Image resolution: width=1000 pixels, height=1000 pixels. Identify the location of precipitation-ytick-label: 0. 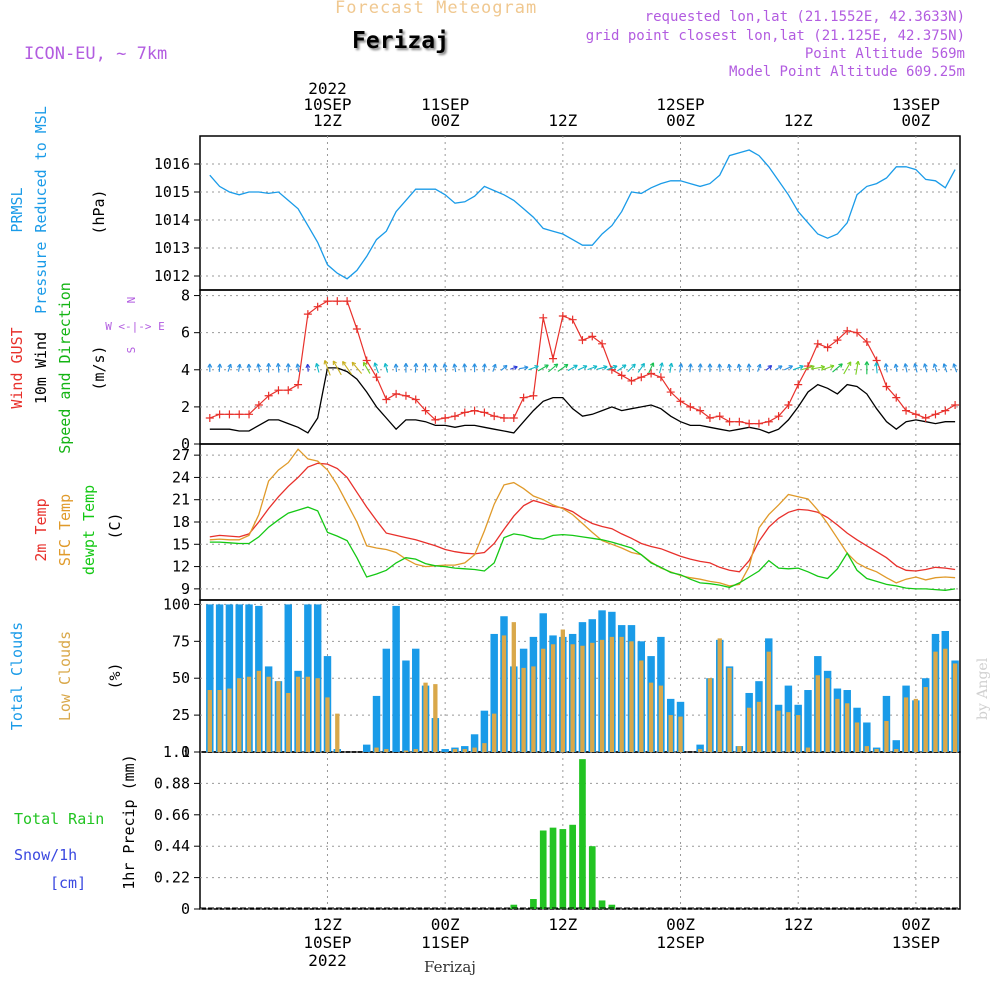
(185, 909).